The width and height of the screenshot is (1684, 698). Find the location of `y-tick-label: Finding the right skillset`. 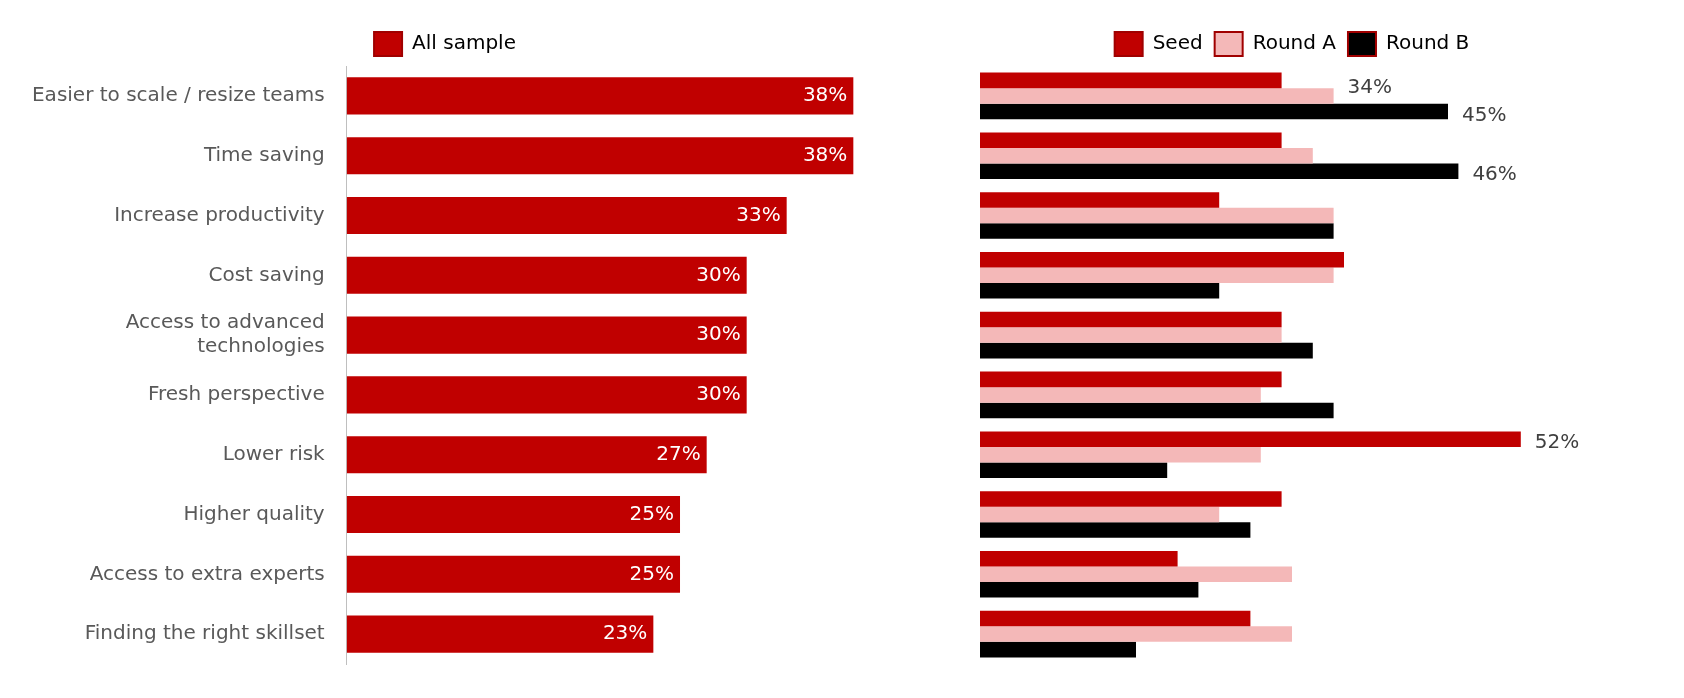

y-tick-label: Finding the right skillset is located at coordinates (204, 632).